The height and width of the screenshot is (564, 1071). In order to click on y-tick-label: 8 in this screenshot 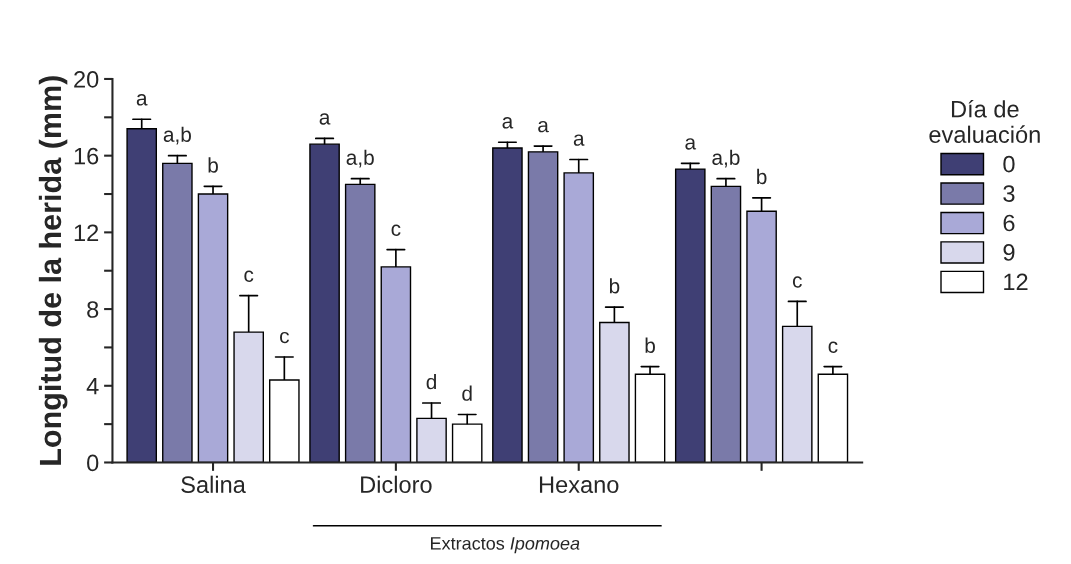, I will do `click(93, 309)`.